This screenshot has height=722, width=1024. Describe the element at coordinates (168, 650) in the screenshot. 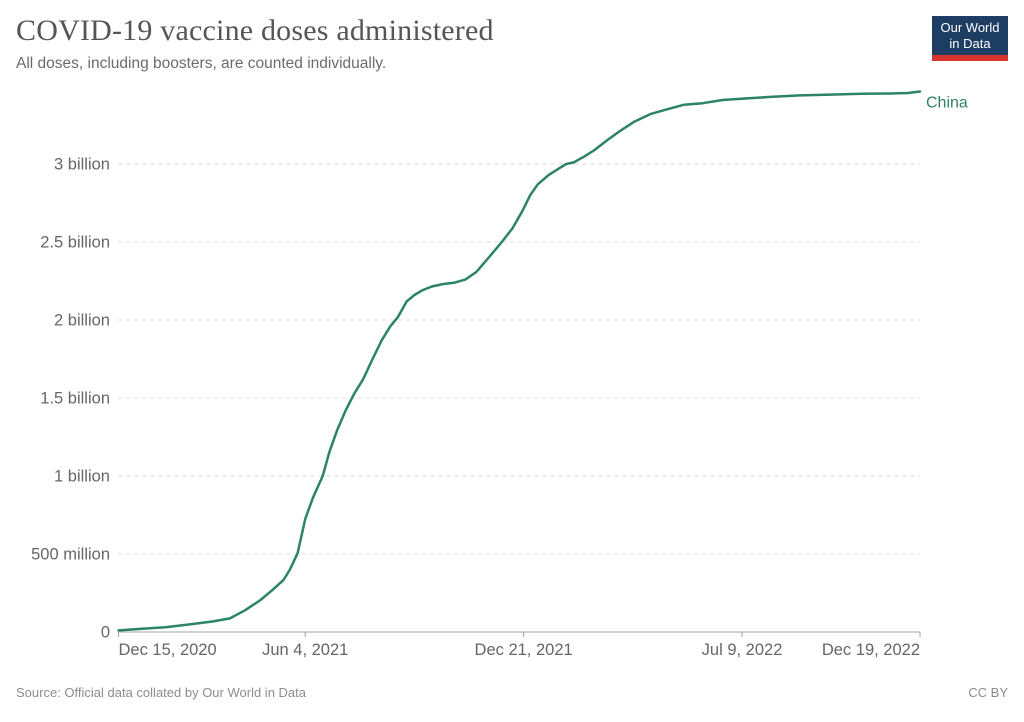

I see `x-tick-label: Dec 15, 2020` at that location.